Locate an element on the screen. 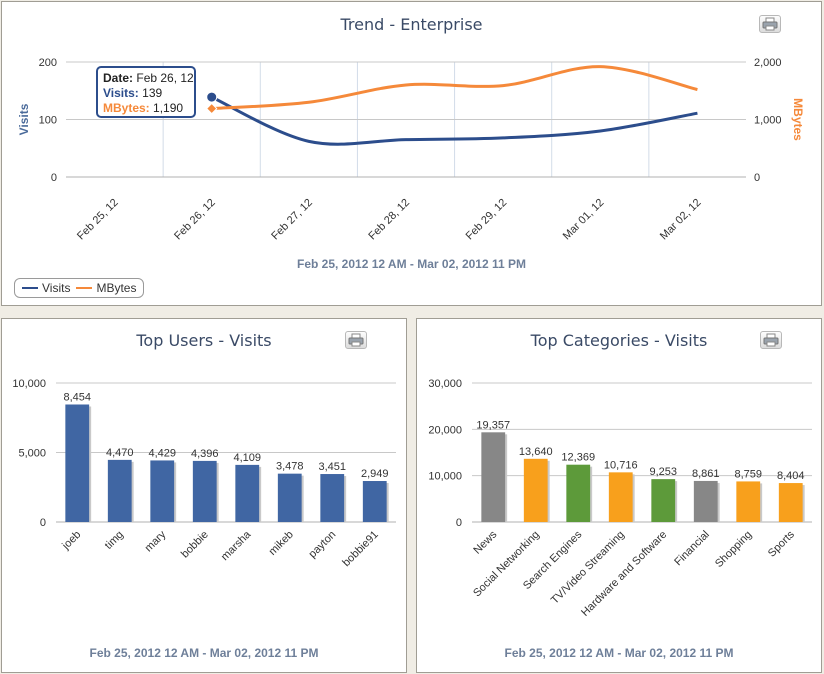  y2-tick-label: 0 is located at coordinates (757, 178).